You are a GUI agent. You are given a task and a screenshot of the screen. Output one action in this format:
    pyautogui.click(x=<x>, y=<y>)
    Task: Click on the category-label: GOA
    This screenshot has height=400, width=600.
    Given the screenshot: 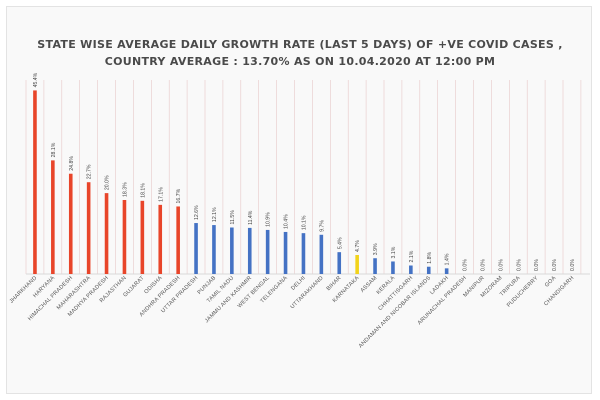 What is the action you would take?
    pyautogui.click(x=551, y=282)
    